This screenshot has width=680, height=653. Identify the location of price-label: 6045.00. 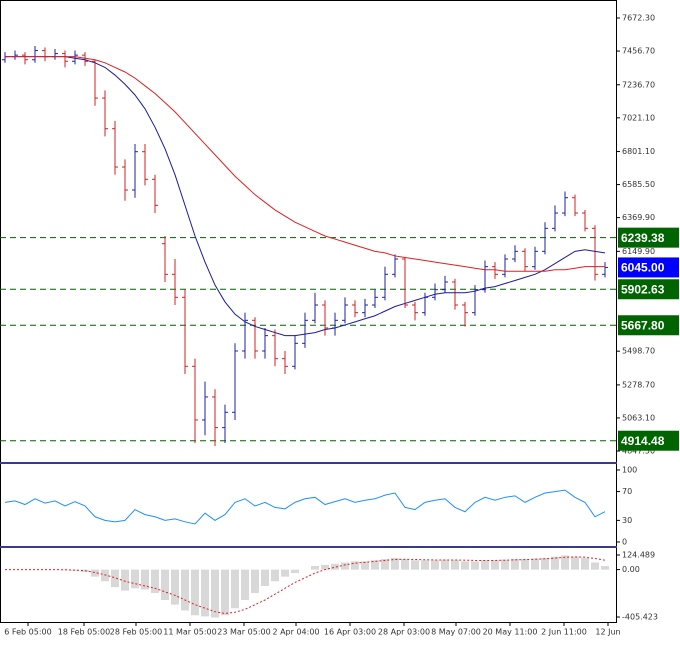
(643, 268).